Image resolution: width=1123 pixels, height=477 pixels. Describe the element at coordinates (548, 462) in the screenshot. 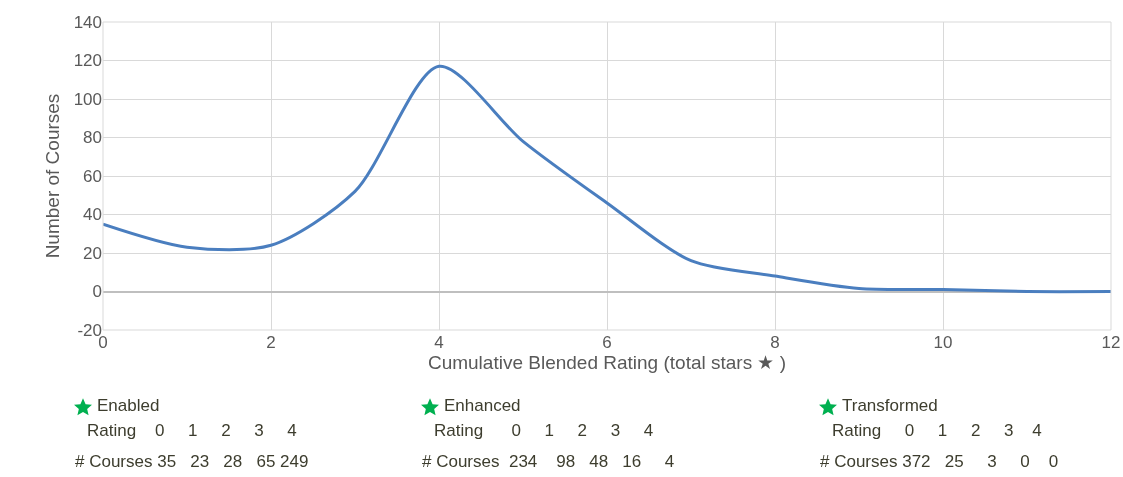

I see `text: # Courses 234 98 48 16 4` at that location.